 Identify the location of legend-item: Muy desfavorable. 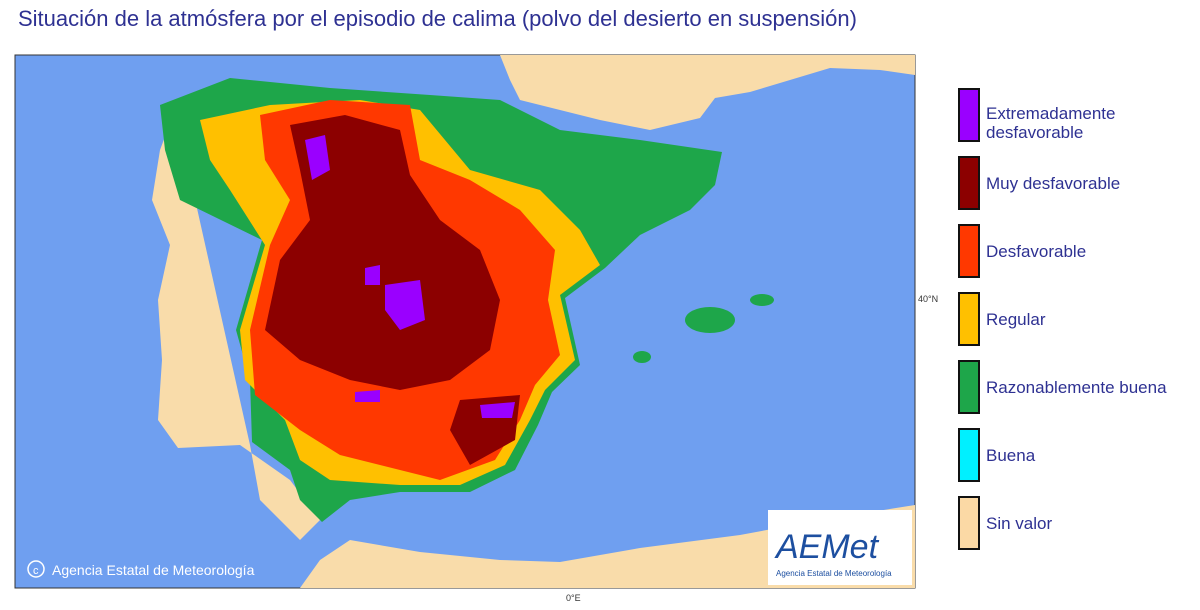
(1076, 186).